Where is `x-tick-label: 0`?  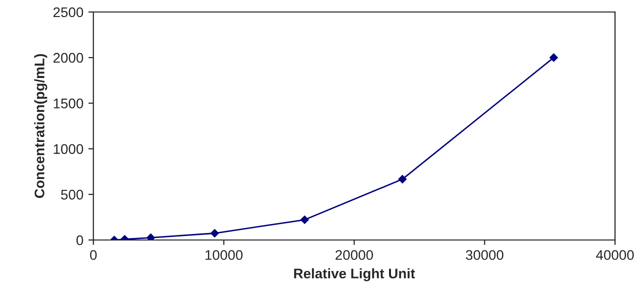 x-tick-label: 0 is located at coordinates (93, 255).